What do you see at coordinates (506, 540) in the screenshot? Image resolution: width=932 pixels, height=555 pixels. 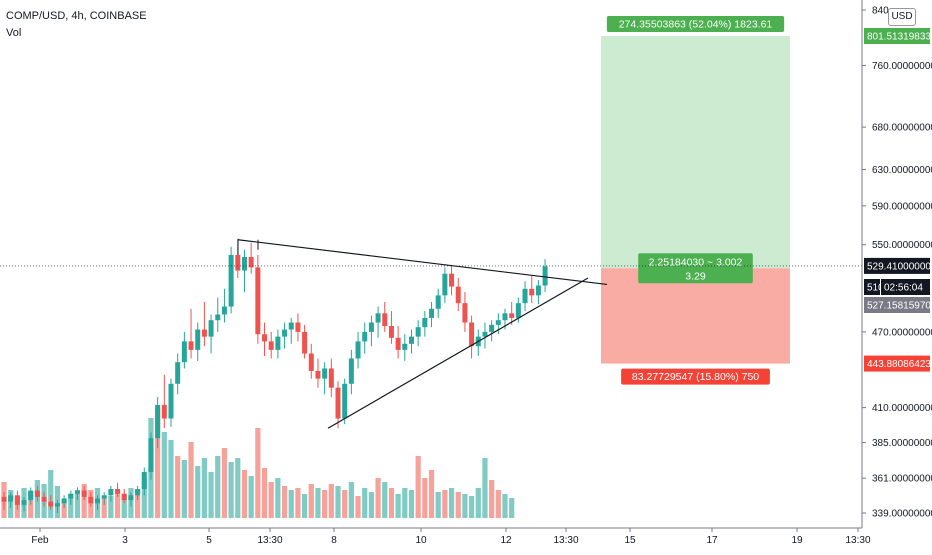 I see `time-tick-label: 12` at bounding box center [506, 540].